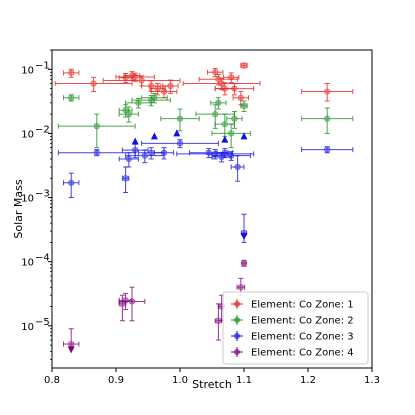 The image size is (415, 415). Describe the element at coordinates (302, 337) in the screenshot. I see `legend-label: Element: Co Zone: 3` at that location.